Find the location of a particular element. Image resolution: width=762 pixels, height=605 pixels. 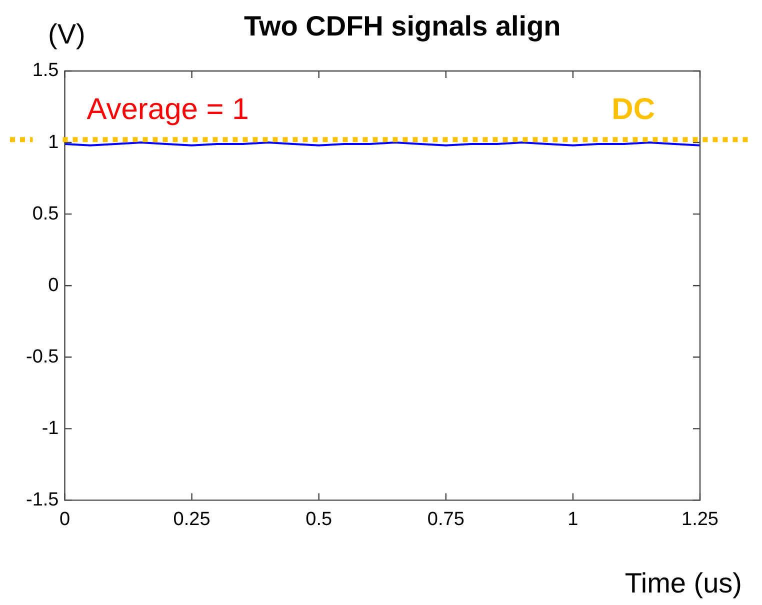

x-axis-title: Time (us) is located at coordinates (683, 583).